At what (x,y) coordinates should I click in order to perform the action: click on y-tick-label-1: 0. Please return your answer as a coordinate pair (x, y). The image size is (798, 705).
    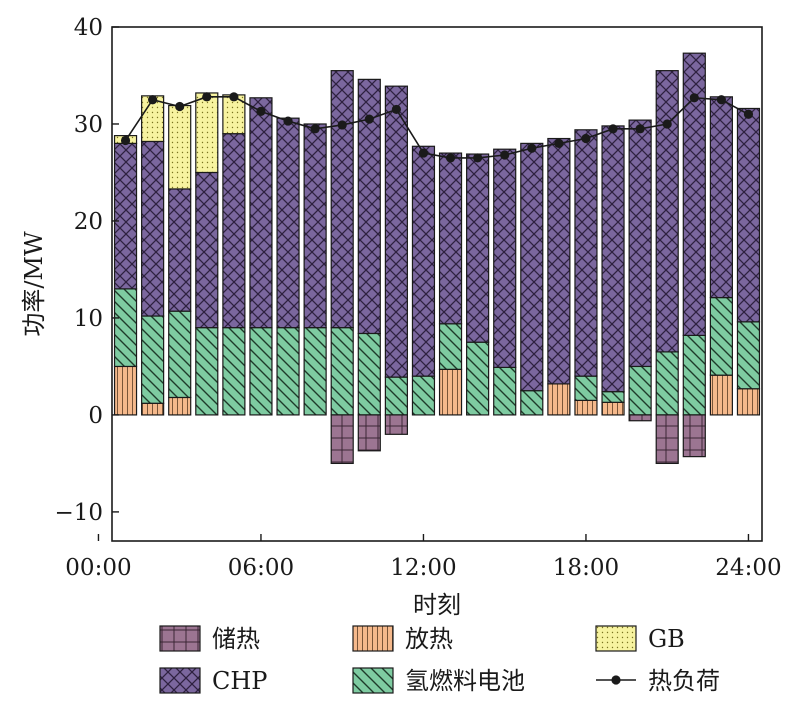
    Looking at the image, I should click on (95, 416).